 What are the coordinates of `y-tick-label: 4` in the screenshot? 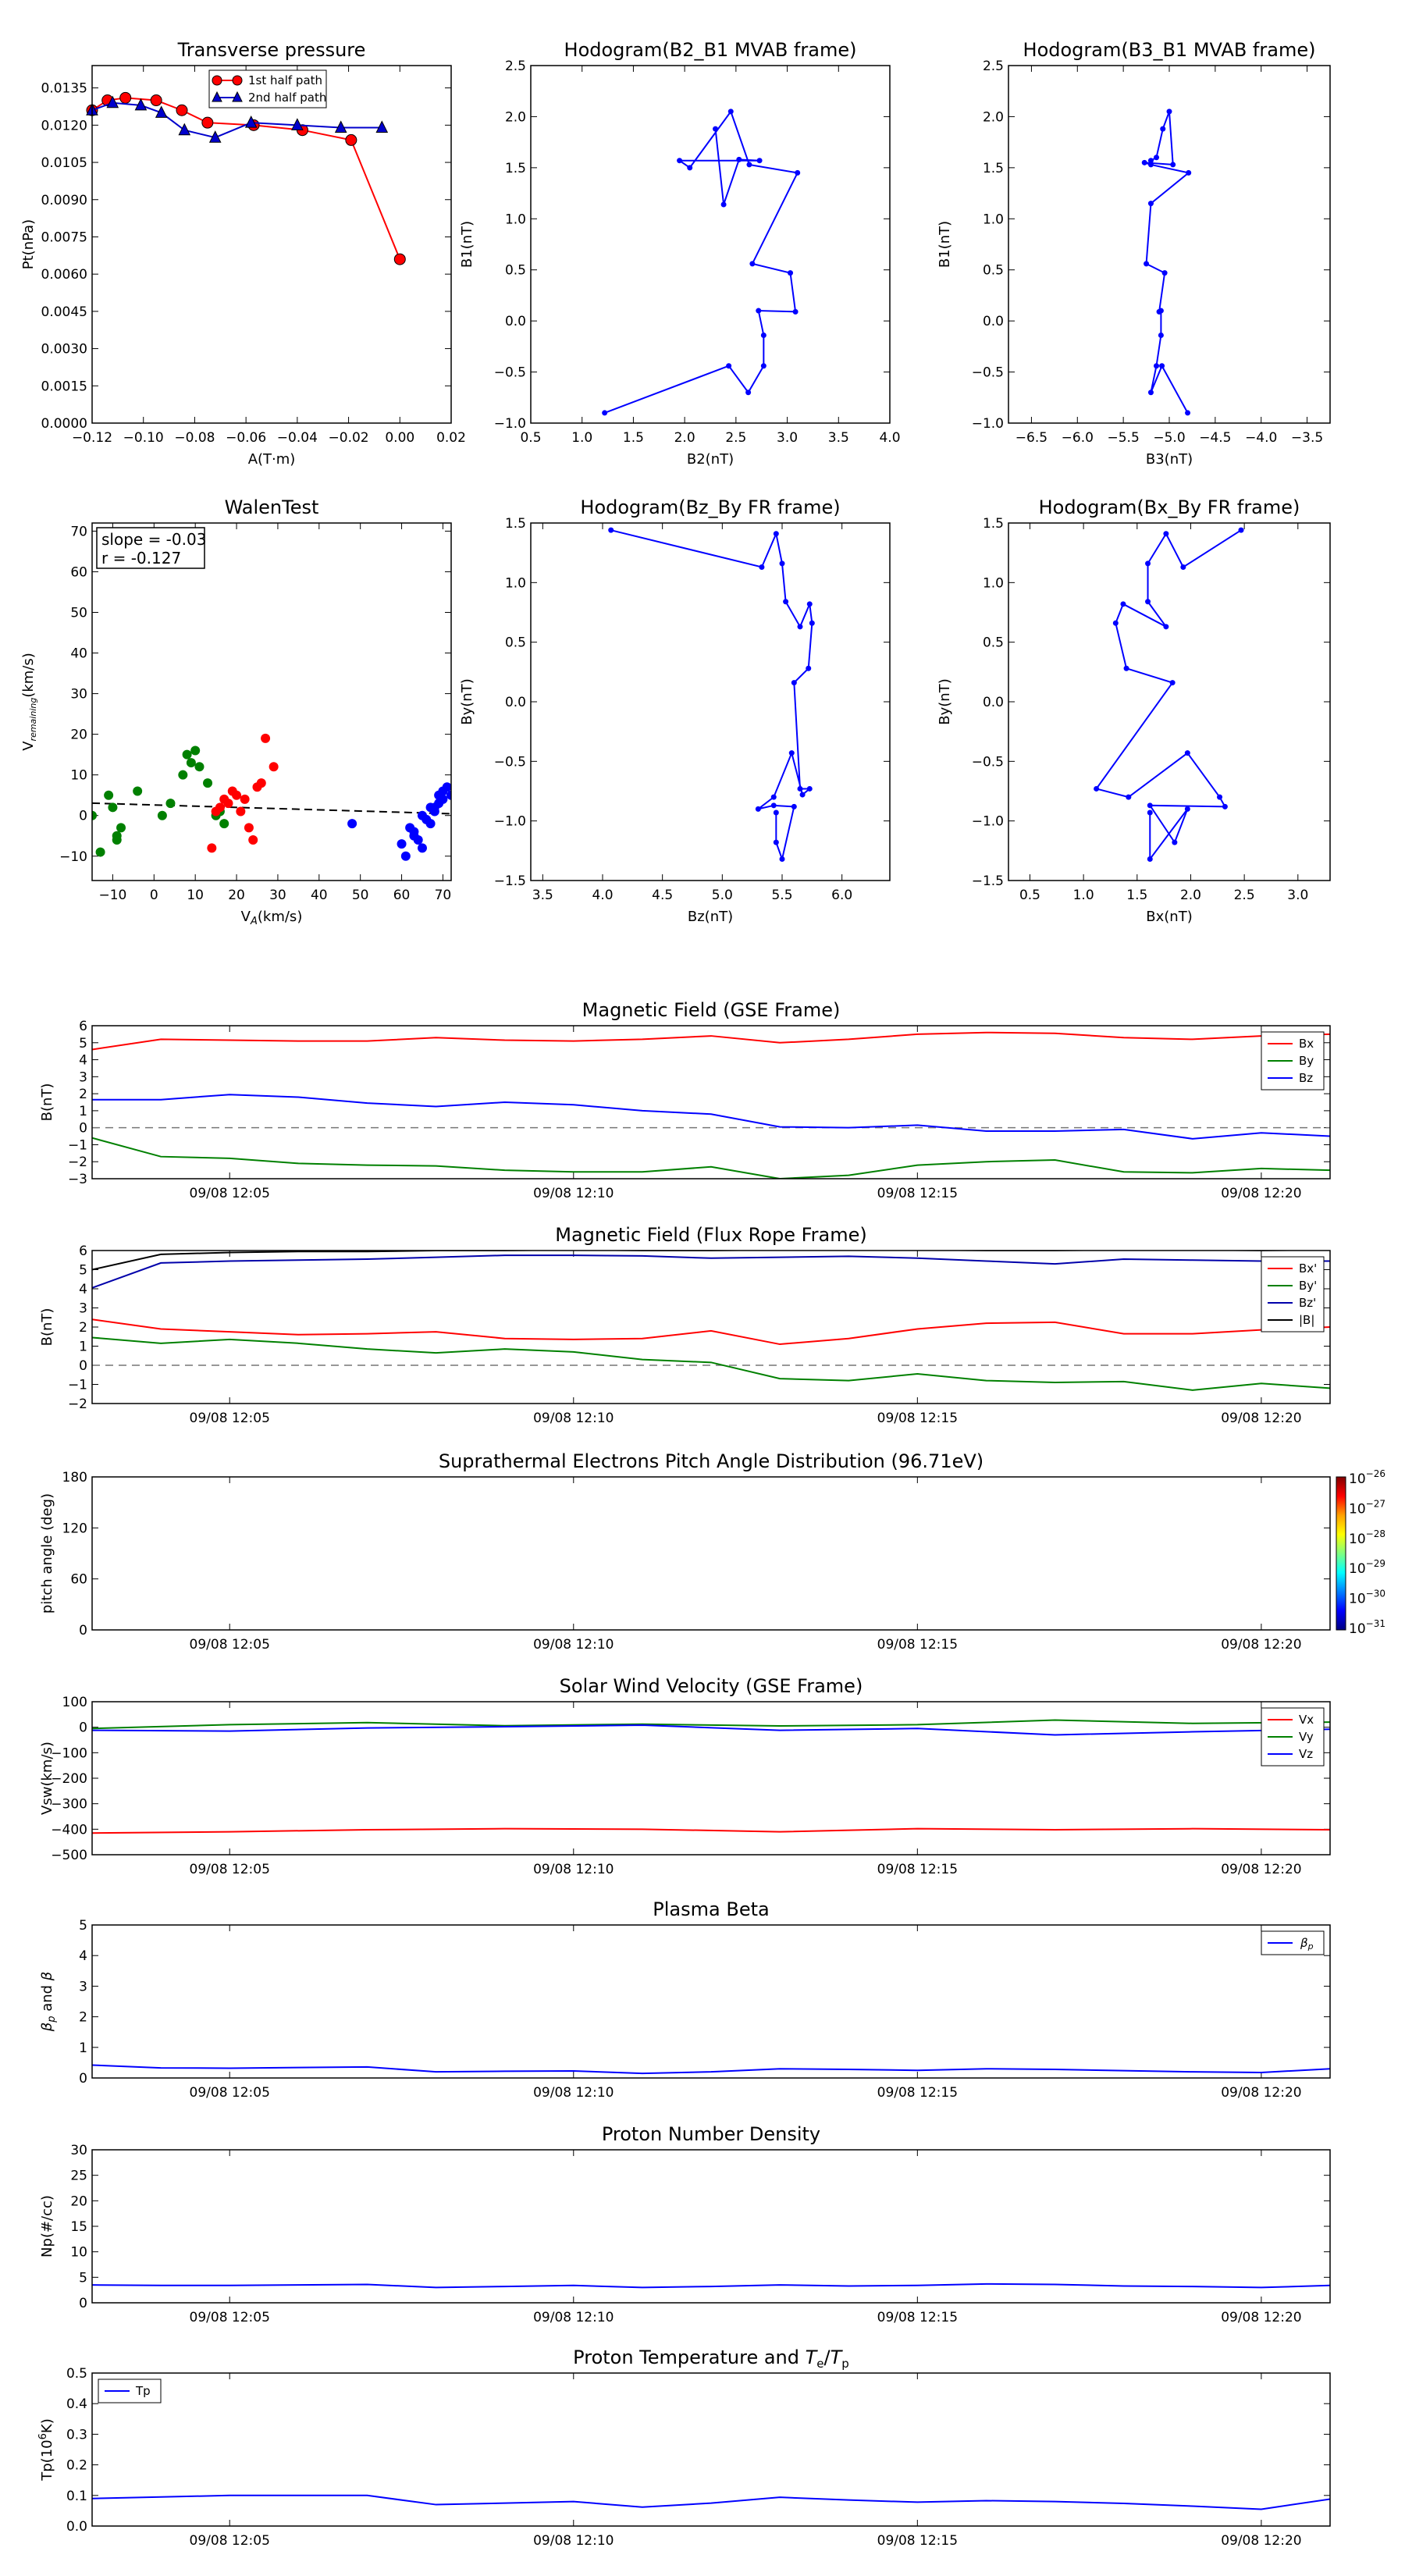 It's located at (83, 1956).